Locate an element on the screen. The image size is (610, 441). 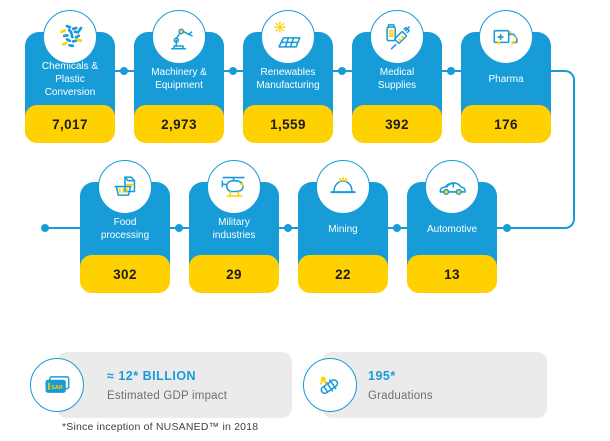
card-automotive: Automotive 13 is located at coordinates (452, 226).